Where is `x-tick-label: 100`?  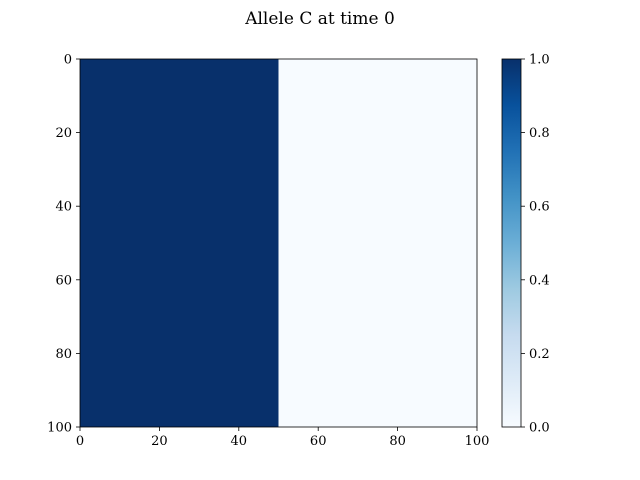 x-tick-label: 100 is located at coordinates (477, 441).